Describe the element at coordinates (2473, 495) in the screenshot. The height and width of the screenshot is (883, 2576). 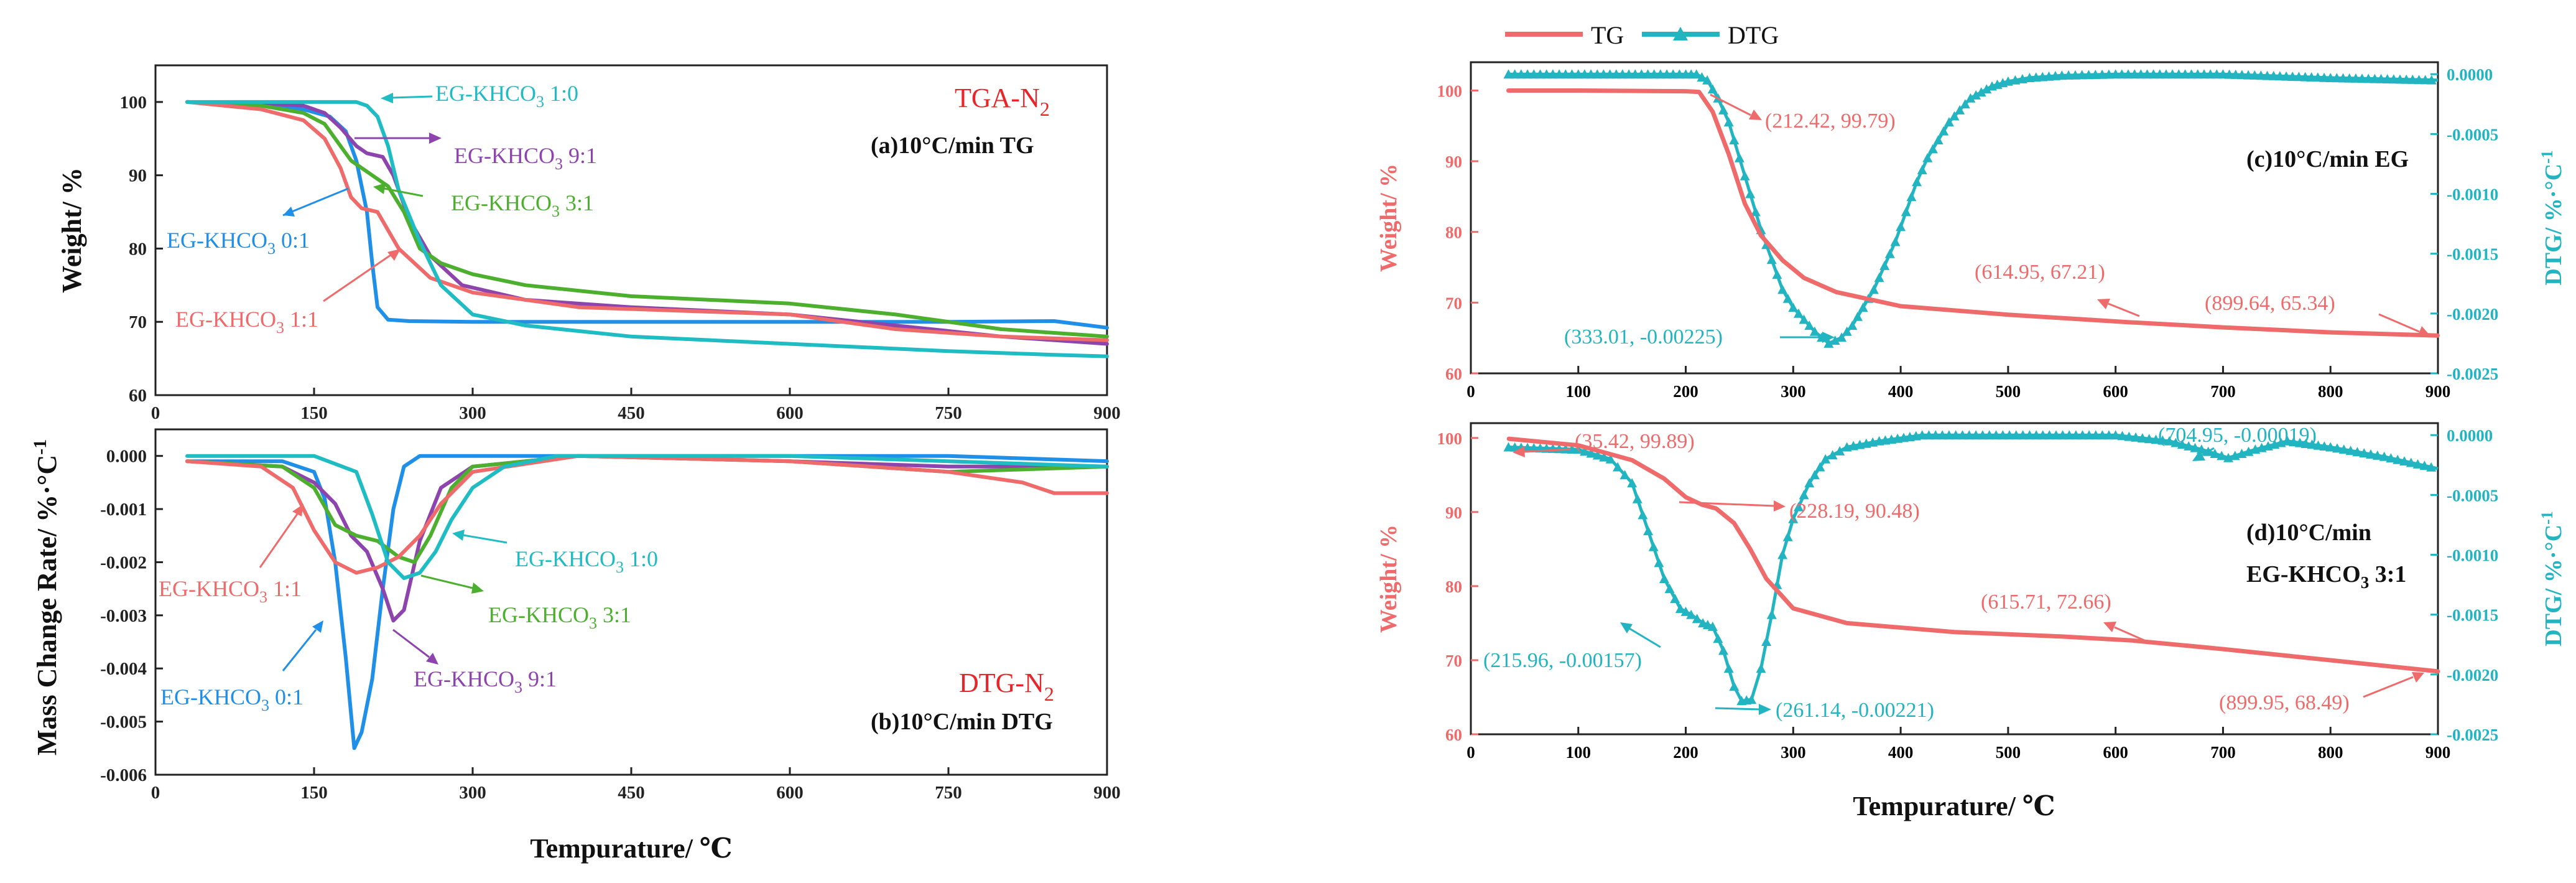
I see `y-tick-label: -0.0005` at that location.